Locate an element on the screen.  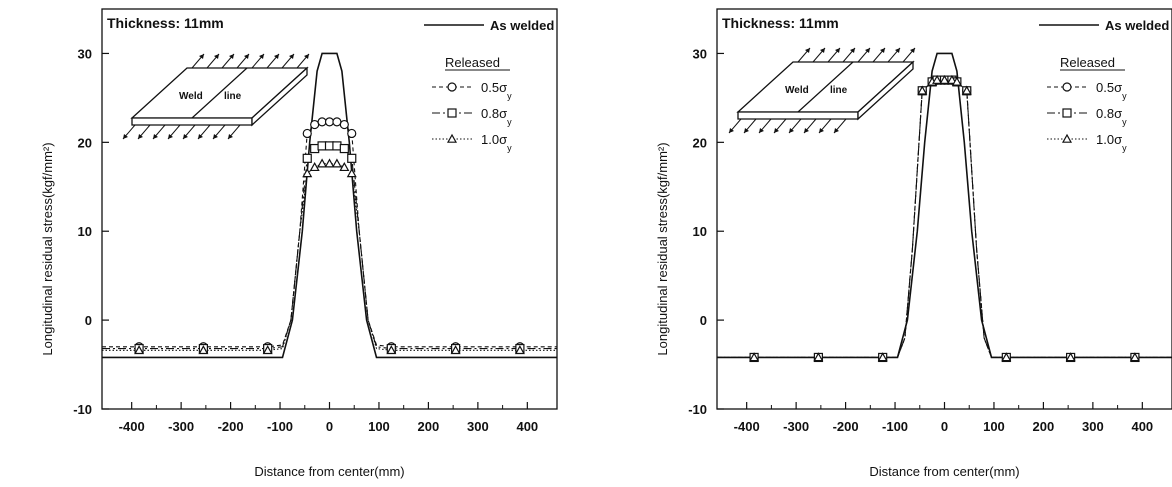
y-axis-label: Longitudinal residual stress(kgf/mm²) is located at coordinates (662, 248).